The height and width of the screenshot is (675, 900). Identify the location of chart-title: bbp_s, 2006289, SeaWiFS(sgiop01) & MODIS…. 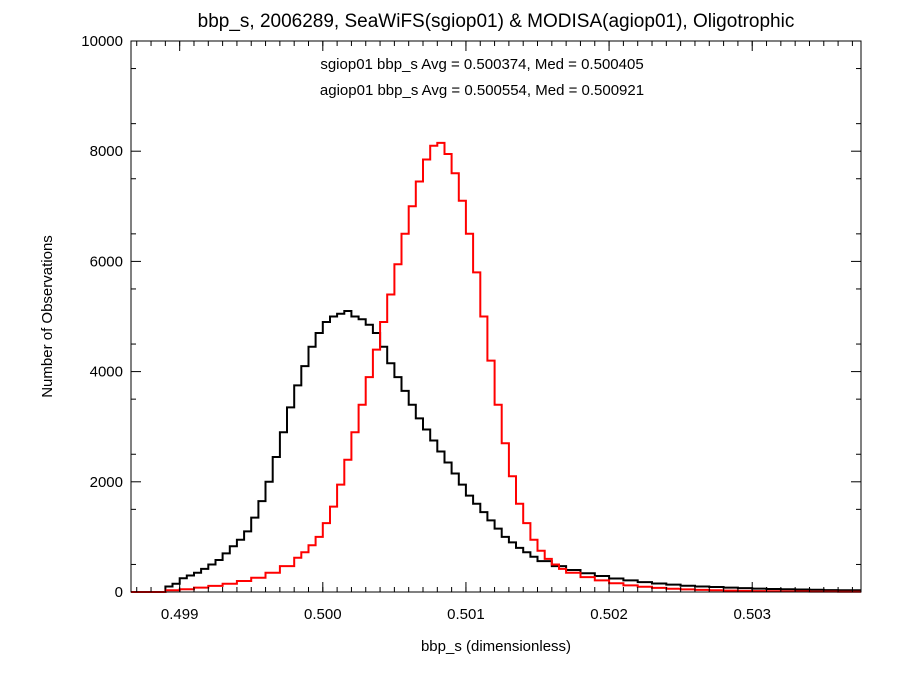
(496, 21).